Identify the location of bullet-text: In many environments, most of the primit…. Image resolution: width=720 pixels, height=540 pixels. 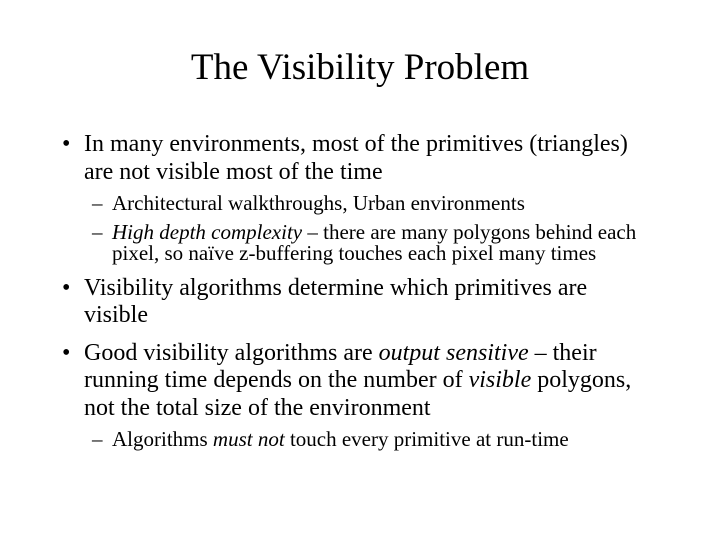
(394, 158).